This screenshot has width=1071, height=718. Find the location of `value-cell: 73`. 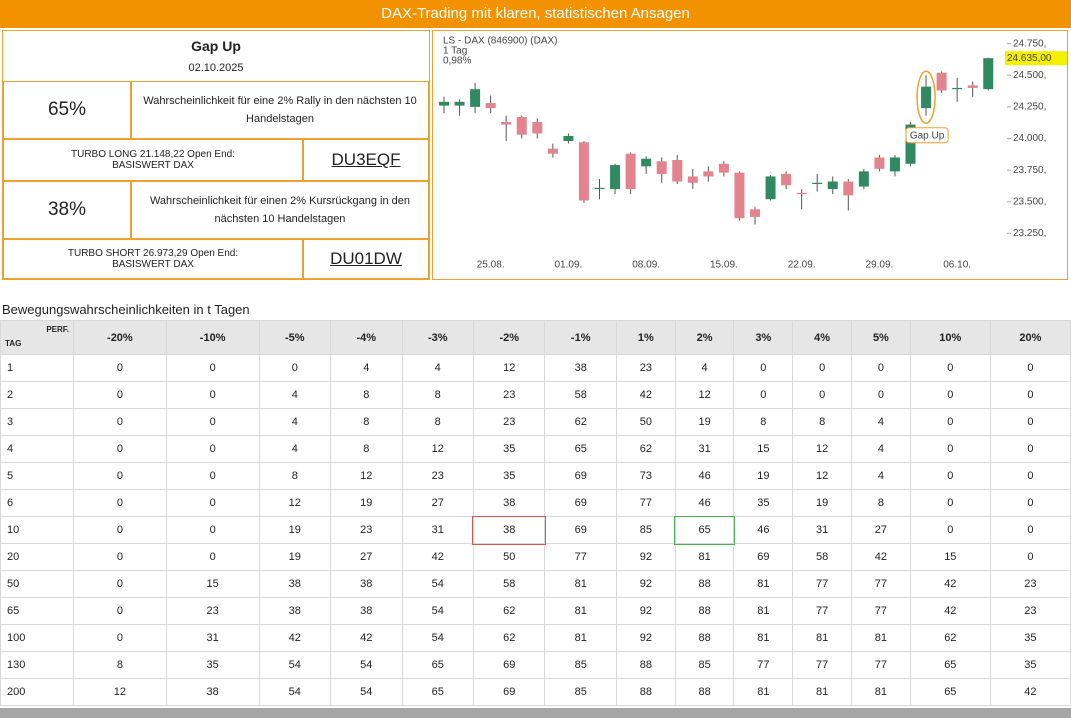

value-cell: 73 is located at coordinates (645, 476).